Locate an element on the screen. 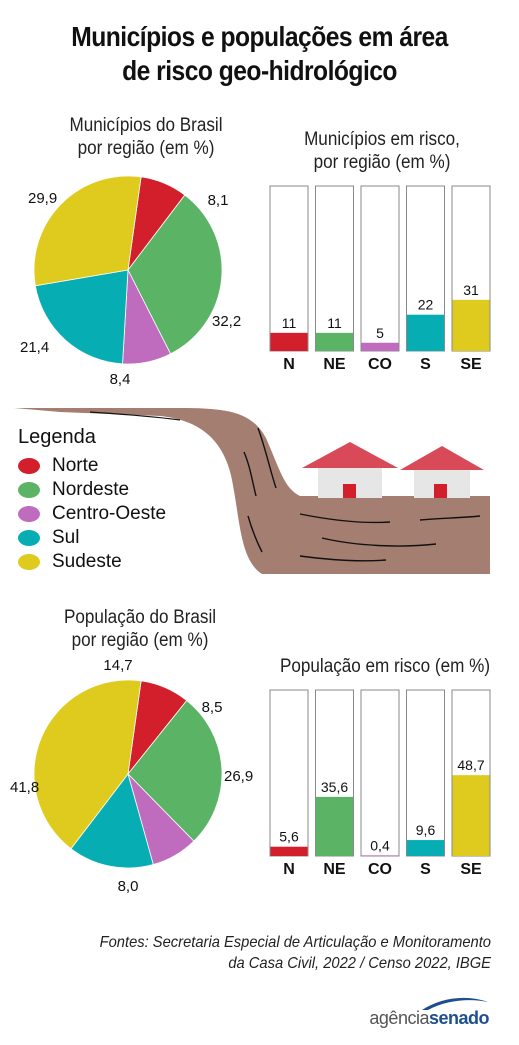 The height and width of the screenshot is (1045, 519). bar-chart-municipios-risco: 11 N 11 NE 5 CO 22 S 31 SE is located at coordinates (380, 279).